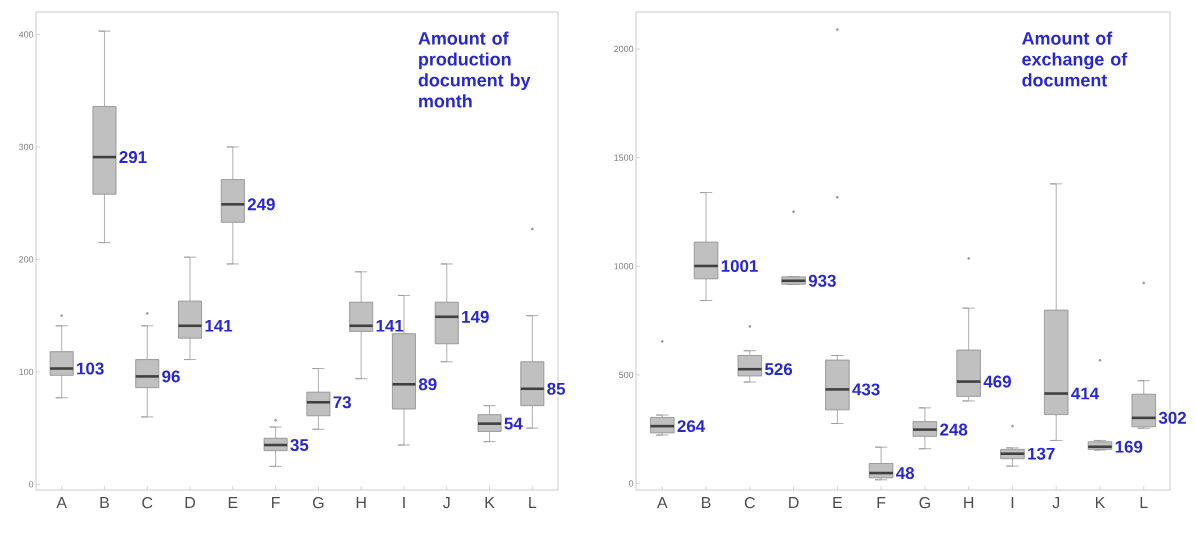 The height and width of the screenshot is (534, 1196). I want to click on annotation: 469, so click(997, 381).